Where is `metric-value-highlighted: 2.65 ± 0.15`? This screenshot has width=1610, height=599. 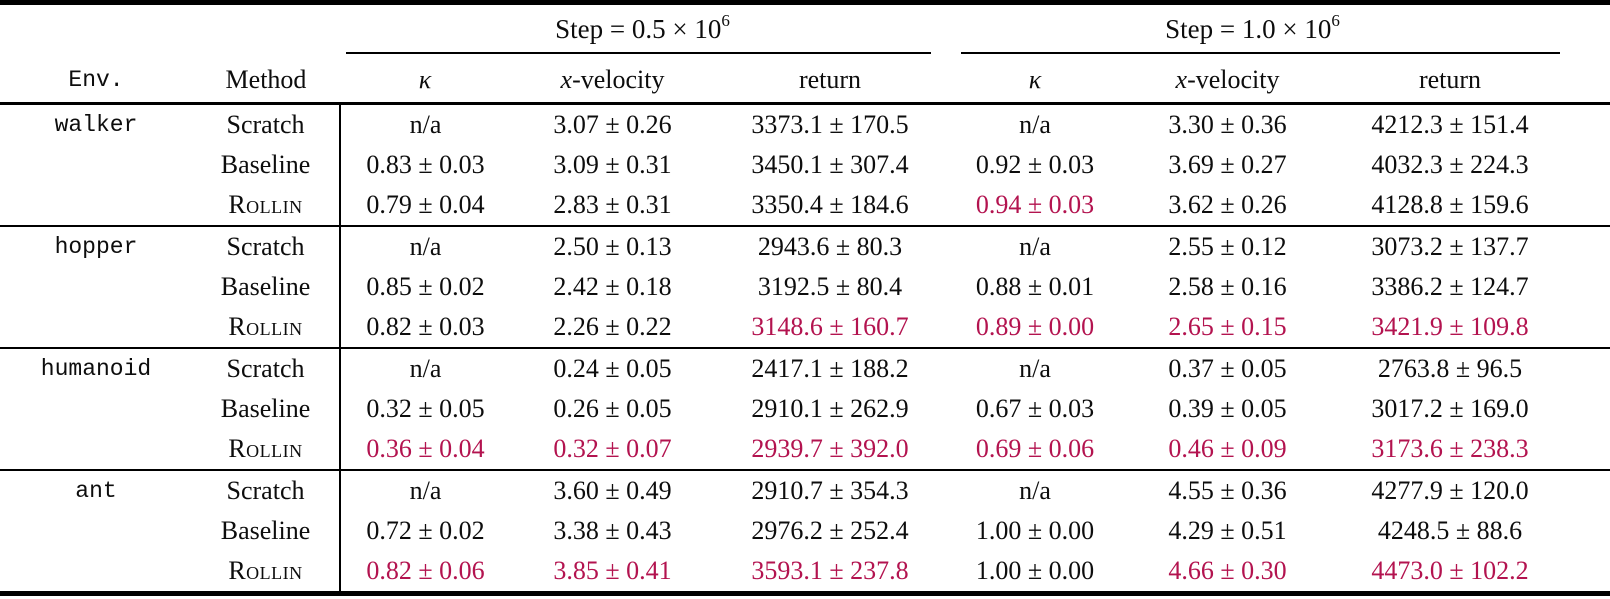
metric-value-highlighted: 2.65 ± 0.15 is located at coordinates (1227, 326).